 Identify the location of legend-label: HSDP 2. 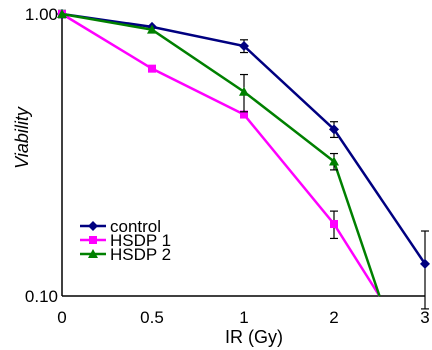
(140, 254).